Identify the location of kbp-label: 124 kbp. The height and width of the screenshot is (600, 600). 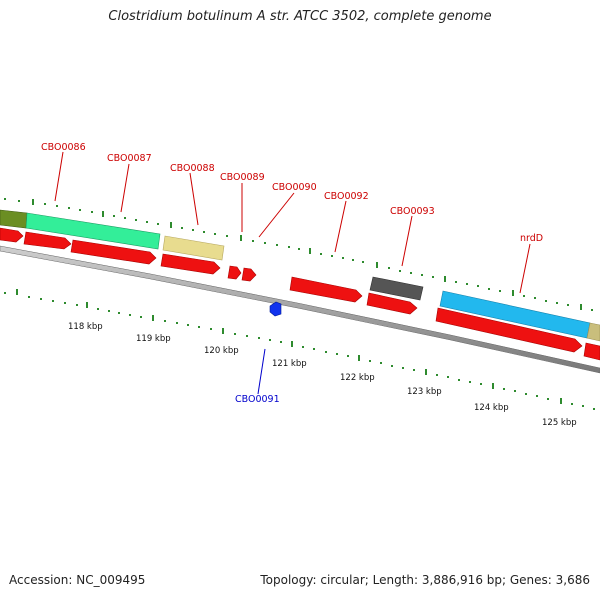
(491, 408).